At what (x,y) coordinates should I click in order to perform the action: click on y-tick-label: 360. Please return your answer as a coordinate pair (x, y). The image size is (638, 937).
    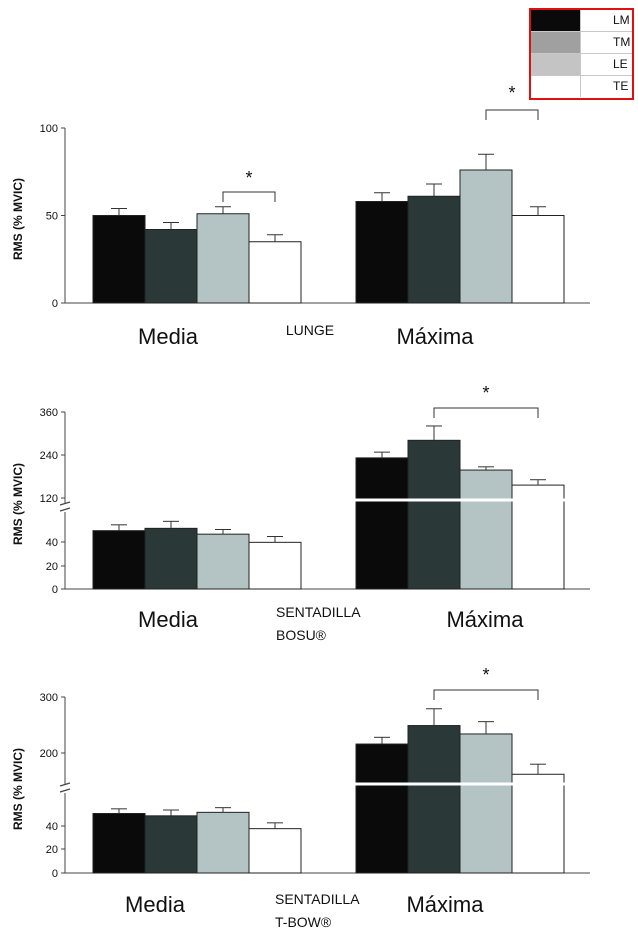
    Looking at the image, I should click on (49, 413).